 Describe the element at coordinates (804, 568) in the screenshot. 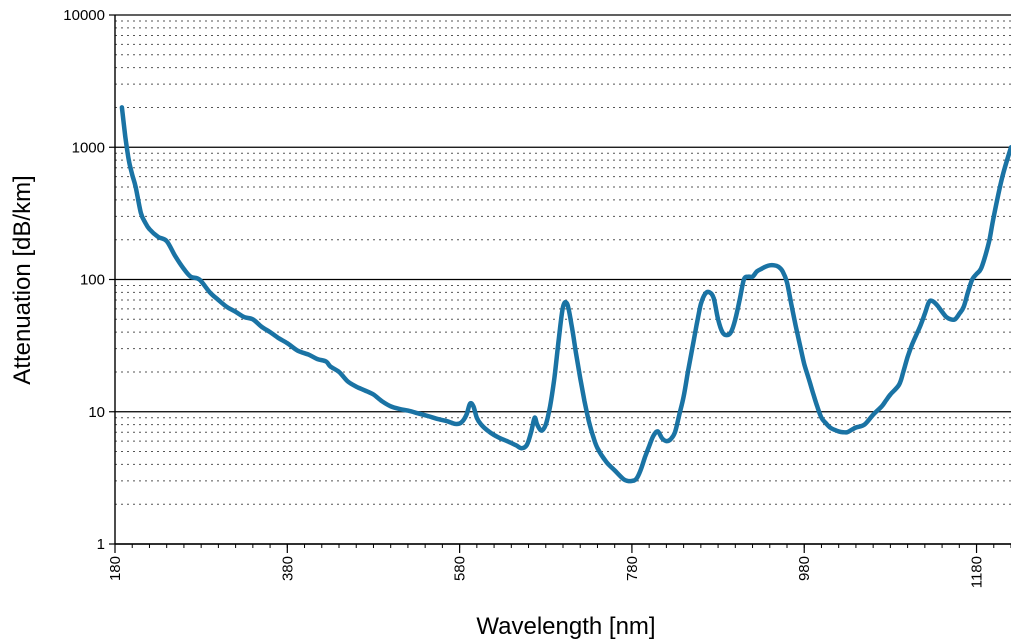

I see `x-tick-label: 980` at that location.